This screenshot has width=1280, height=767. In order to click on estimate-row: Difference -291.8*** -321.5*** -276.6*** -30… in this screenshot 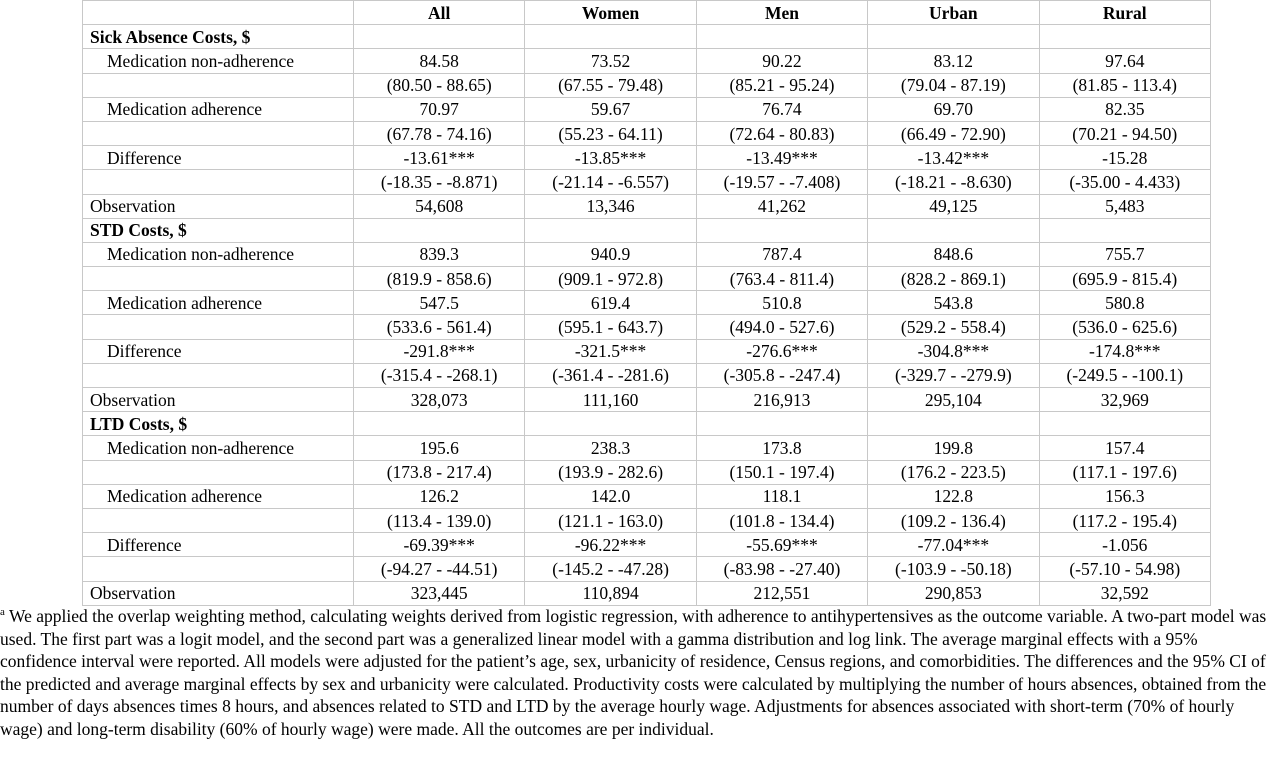, I will do `click(646, 351)`.